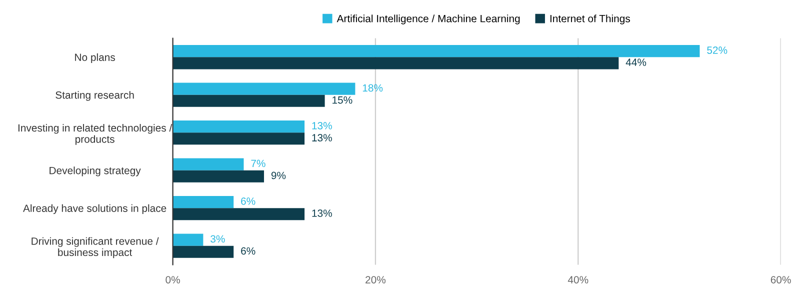 The image size is (800, 306). Describe the element at coordinates (376, 280) in the screenshot. I see `x-tick-label: 20%` at that location.